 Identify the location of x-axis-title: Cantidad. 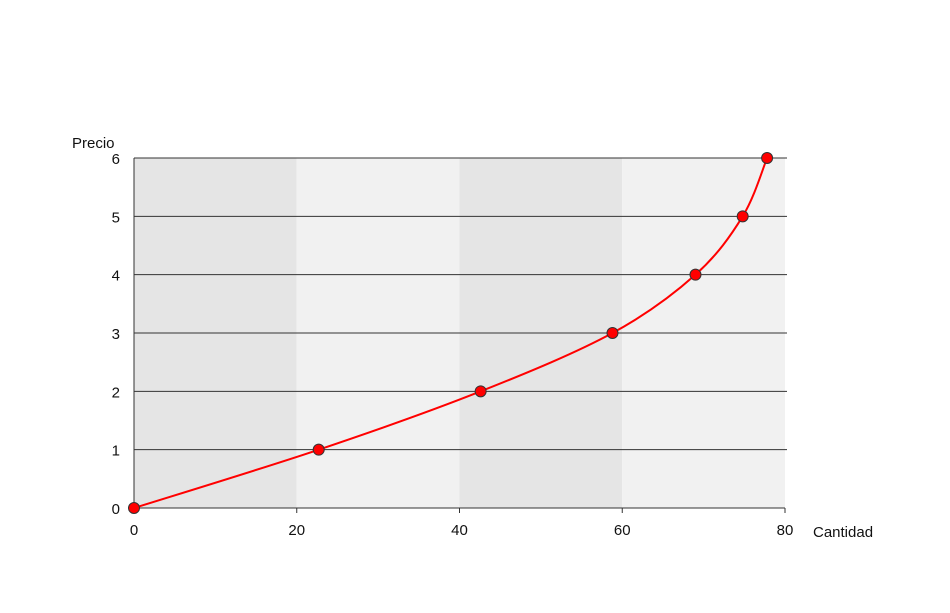
(843, 532).